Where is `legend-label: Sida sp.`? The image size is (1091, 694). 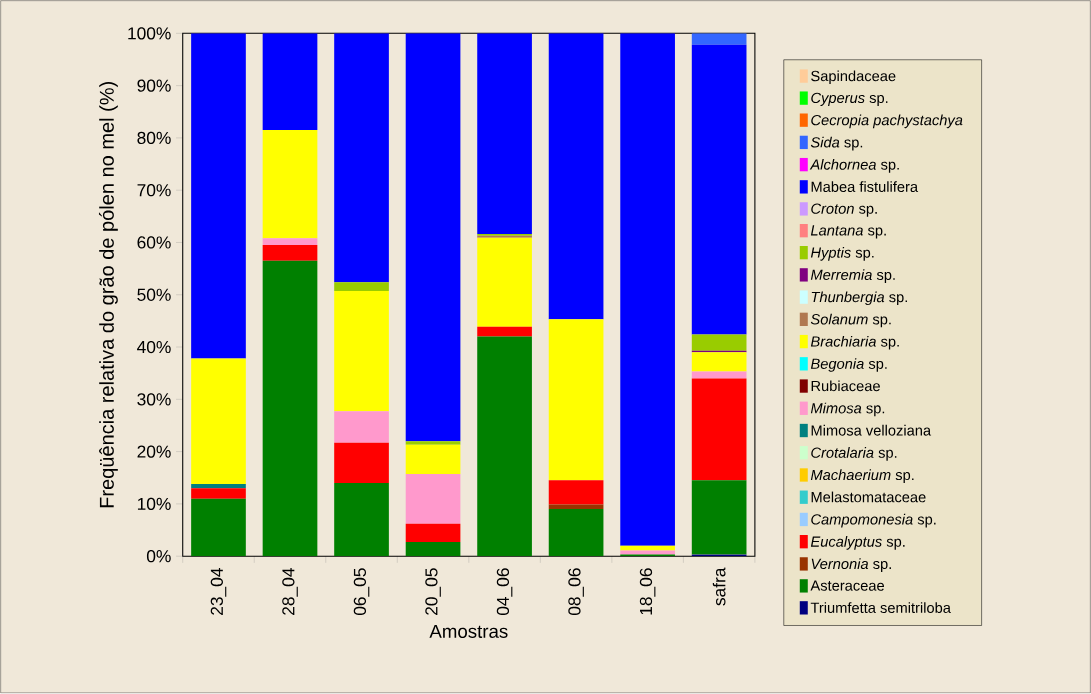 legend-label: Sida sp. is located at coordinates (836, 143).